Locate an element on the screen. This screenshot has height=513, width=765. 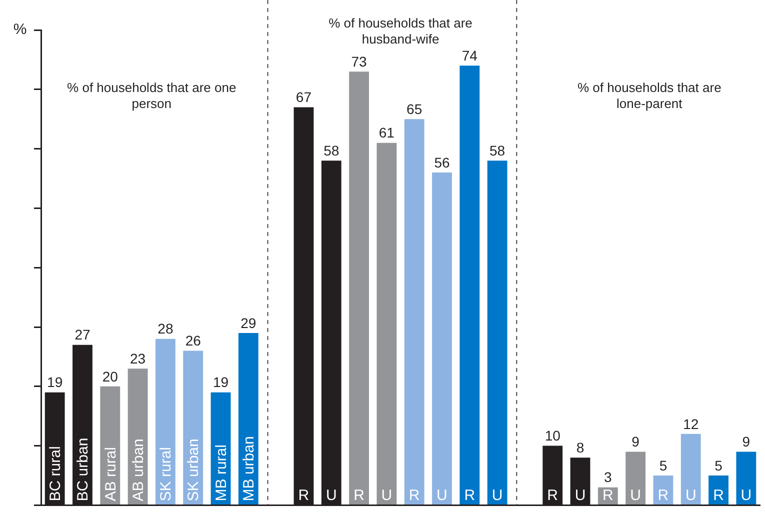
data-label: 20 is located at coordinates (110, 376).